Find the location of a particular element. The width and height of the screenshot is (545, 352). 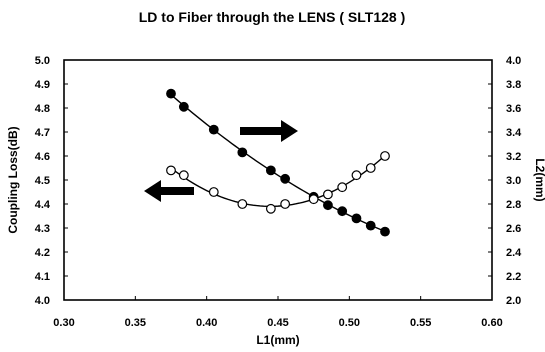

y2-tick-label: 2.0 is located at coordinates (513, 301).